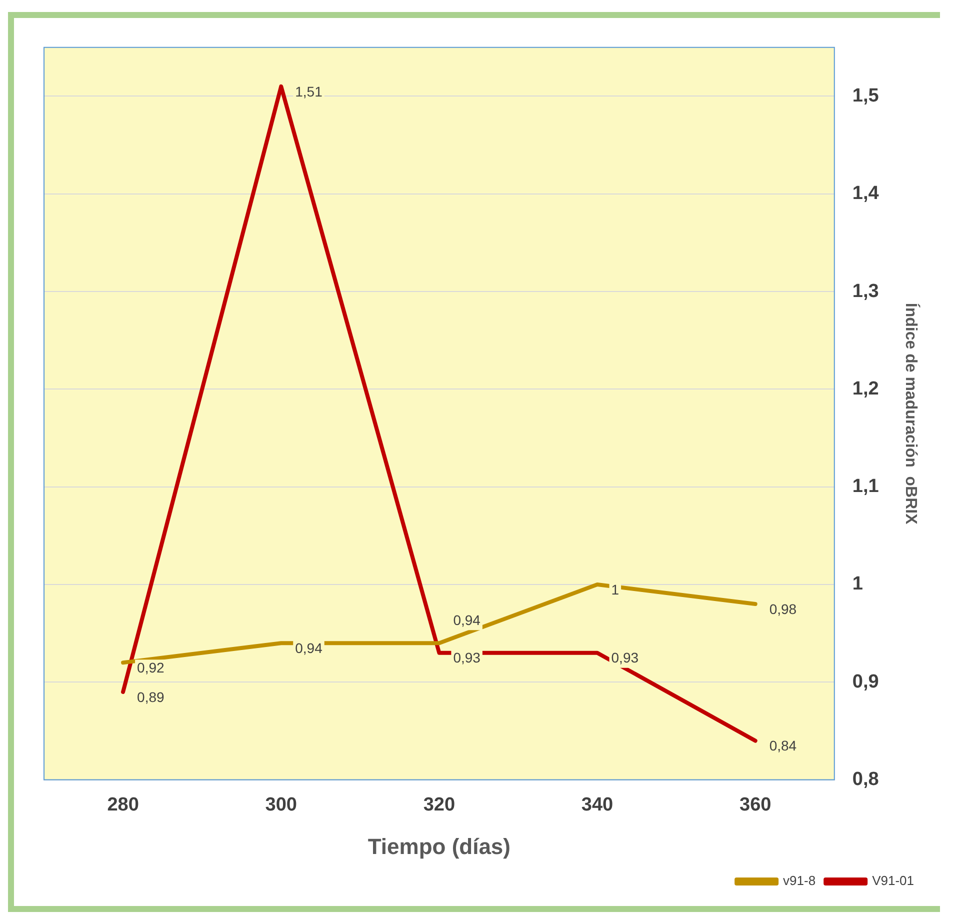 The image size is (954, 919). Describe the element at coordinates (799, 880) in the screenshot. I see `legend-label: v91-8` at that location.